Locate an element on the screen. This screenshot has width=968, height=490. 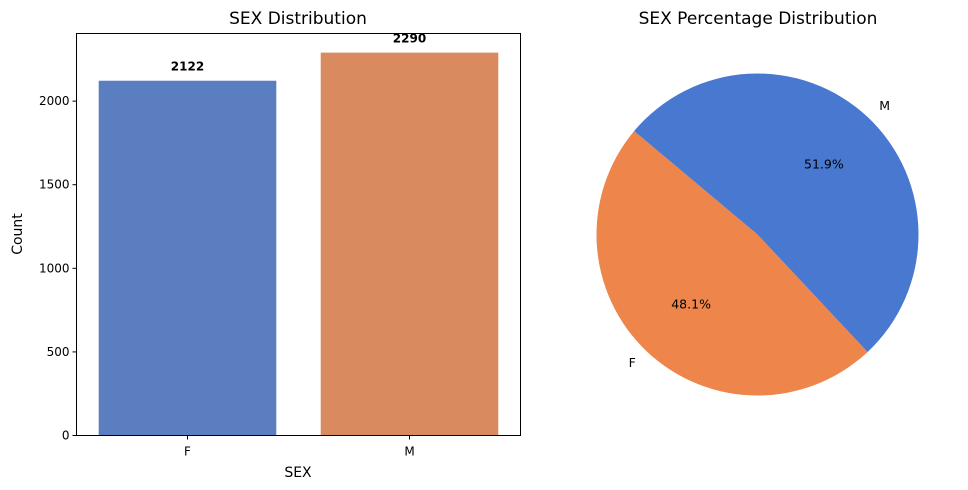
bar-value-label: 2122 is located at coordinates (187, 67).